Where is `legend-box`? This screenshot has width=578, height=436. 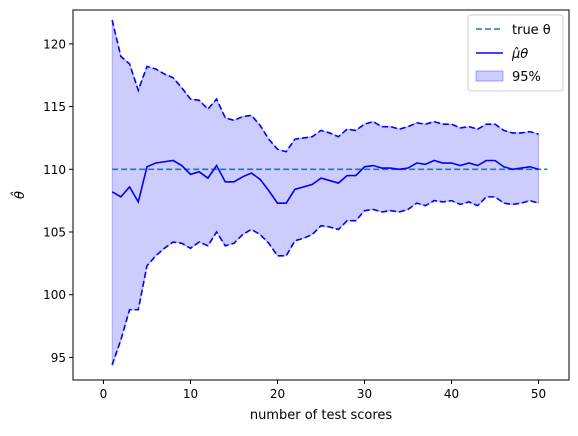
legend-box is located at coordinates (515, 53).